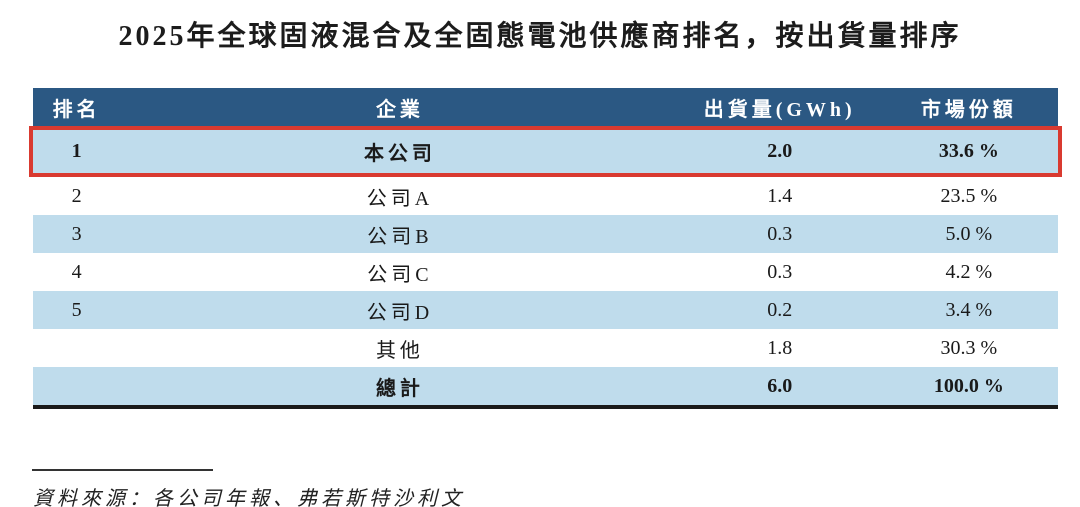  What do you see at coordinates (779, 109) in the screenshot?
I see `column-header-shipment: 出貨量(GWh)` at bounding box center [779, 109].